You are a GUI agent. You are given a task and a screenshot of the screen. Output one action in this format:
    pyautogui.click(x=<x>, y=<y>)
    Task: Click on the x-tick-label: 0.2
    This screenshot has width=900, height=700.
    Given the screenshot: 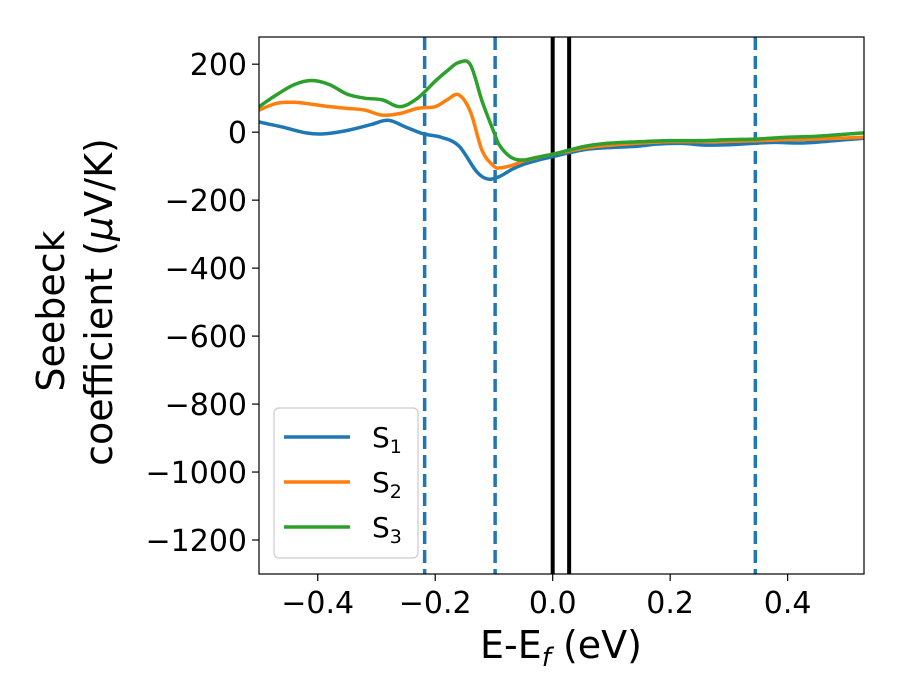 What is the action you would take?
    pyautogui.click(x=670, y=603)
    